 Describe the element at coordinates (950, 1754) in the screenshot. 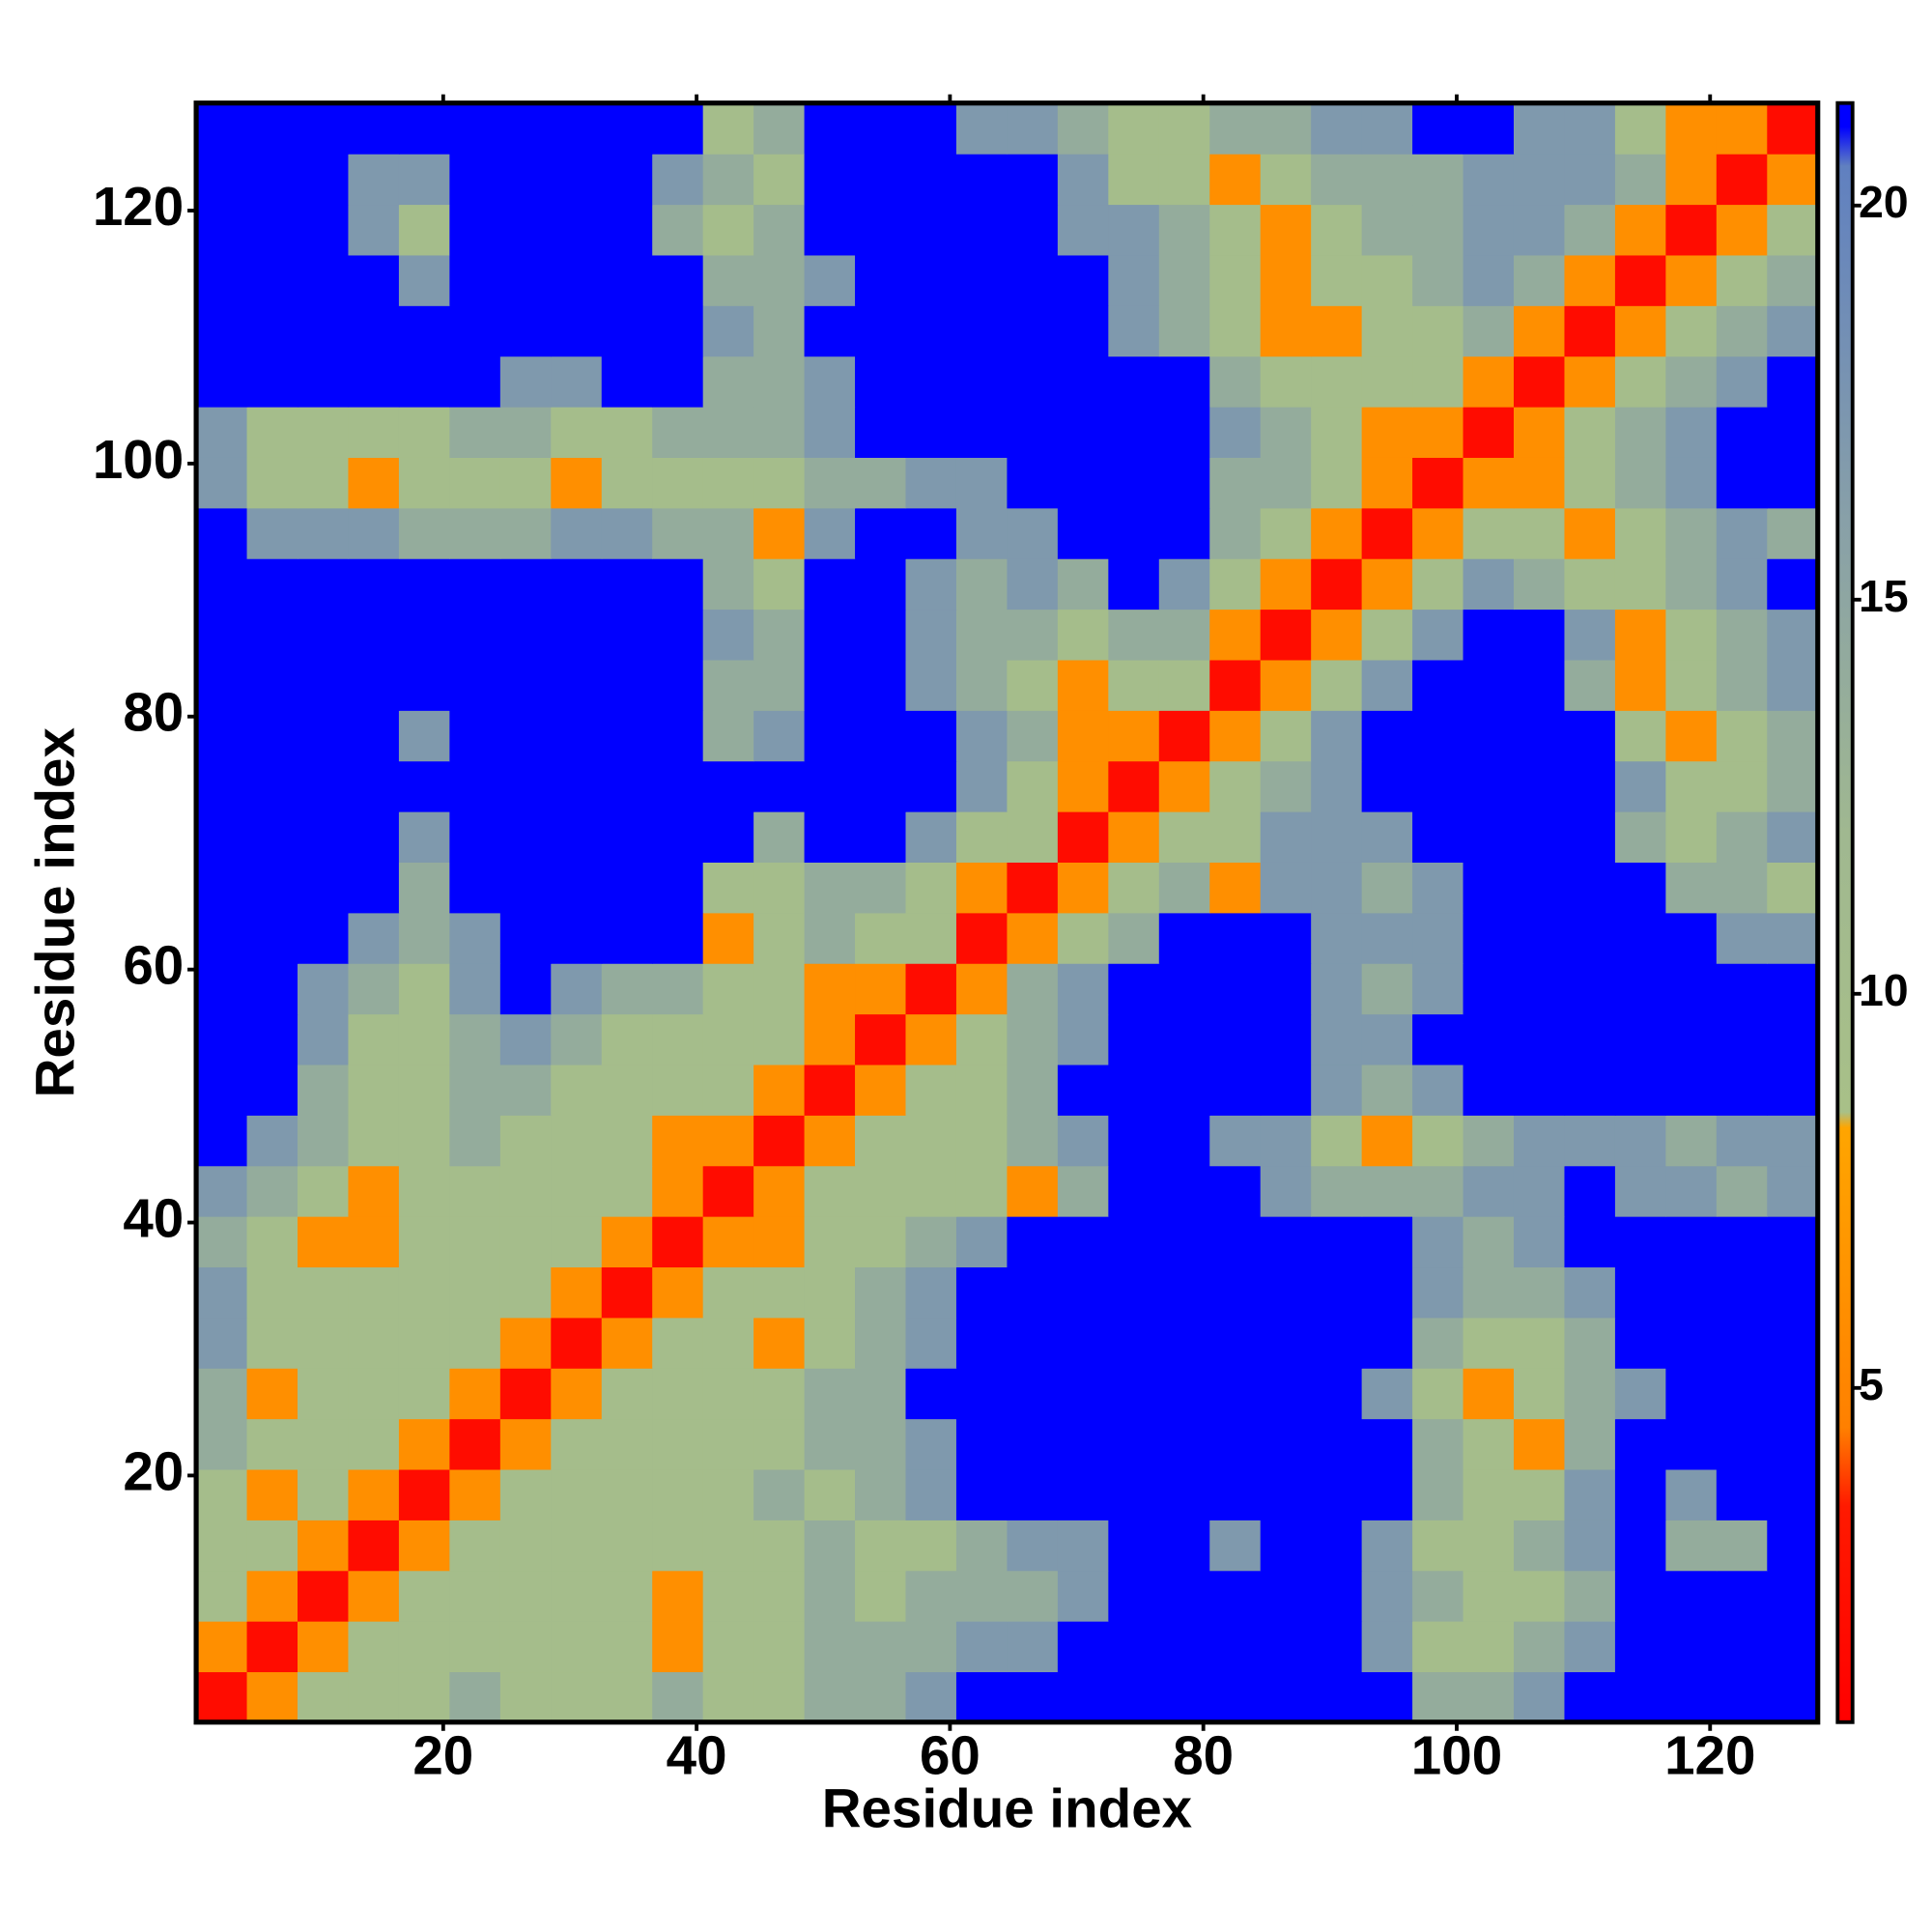

I see `x-tick-label: 60` at that location.